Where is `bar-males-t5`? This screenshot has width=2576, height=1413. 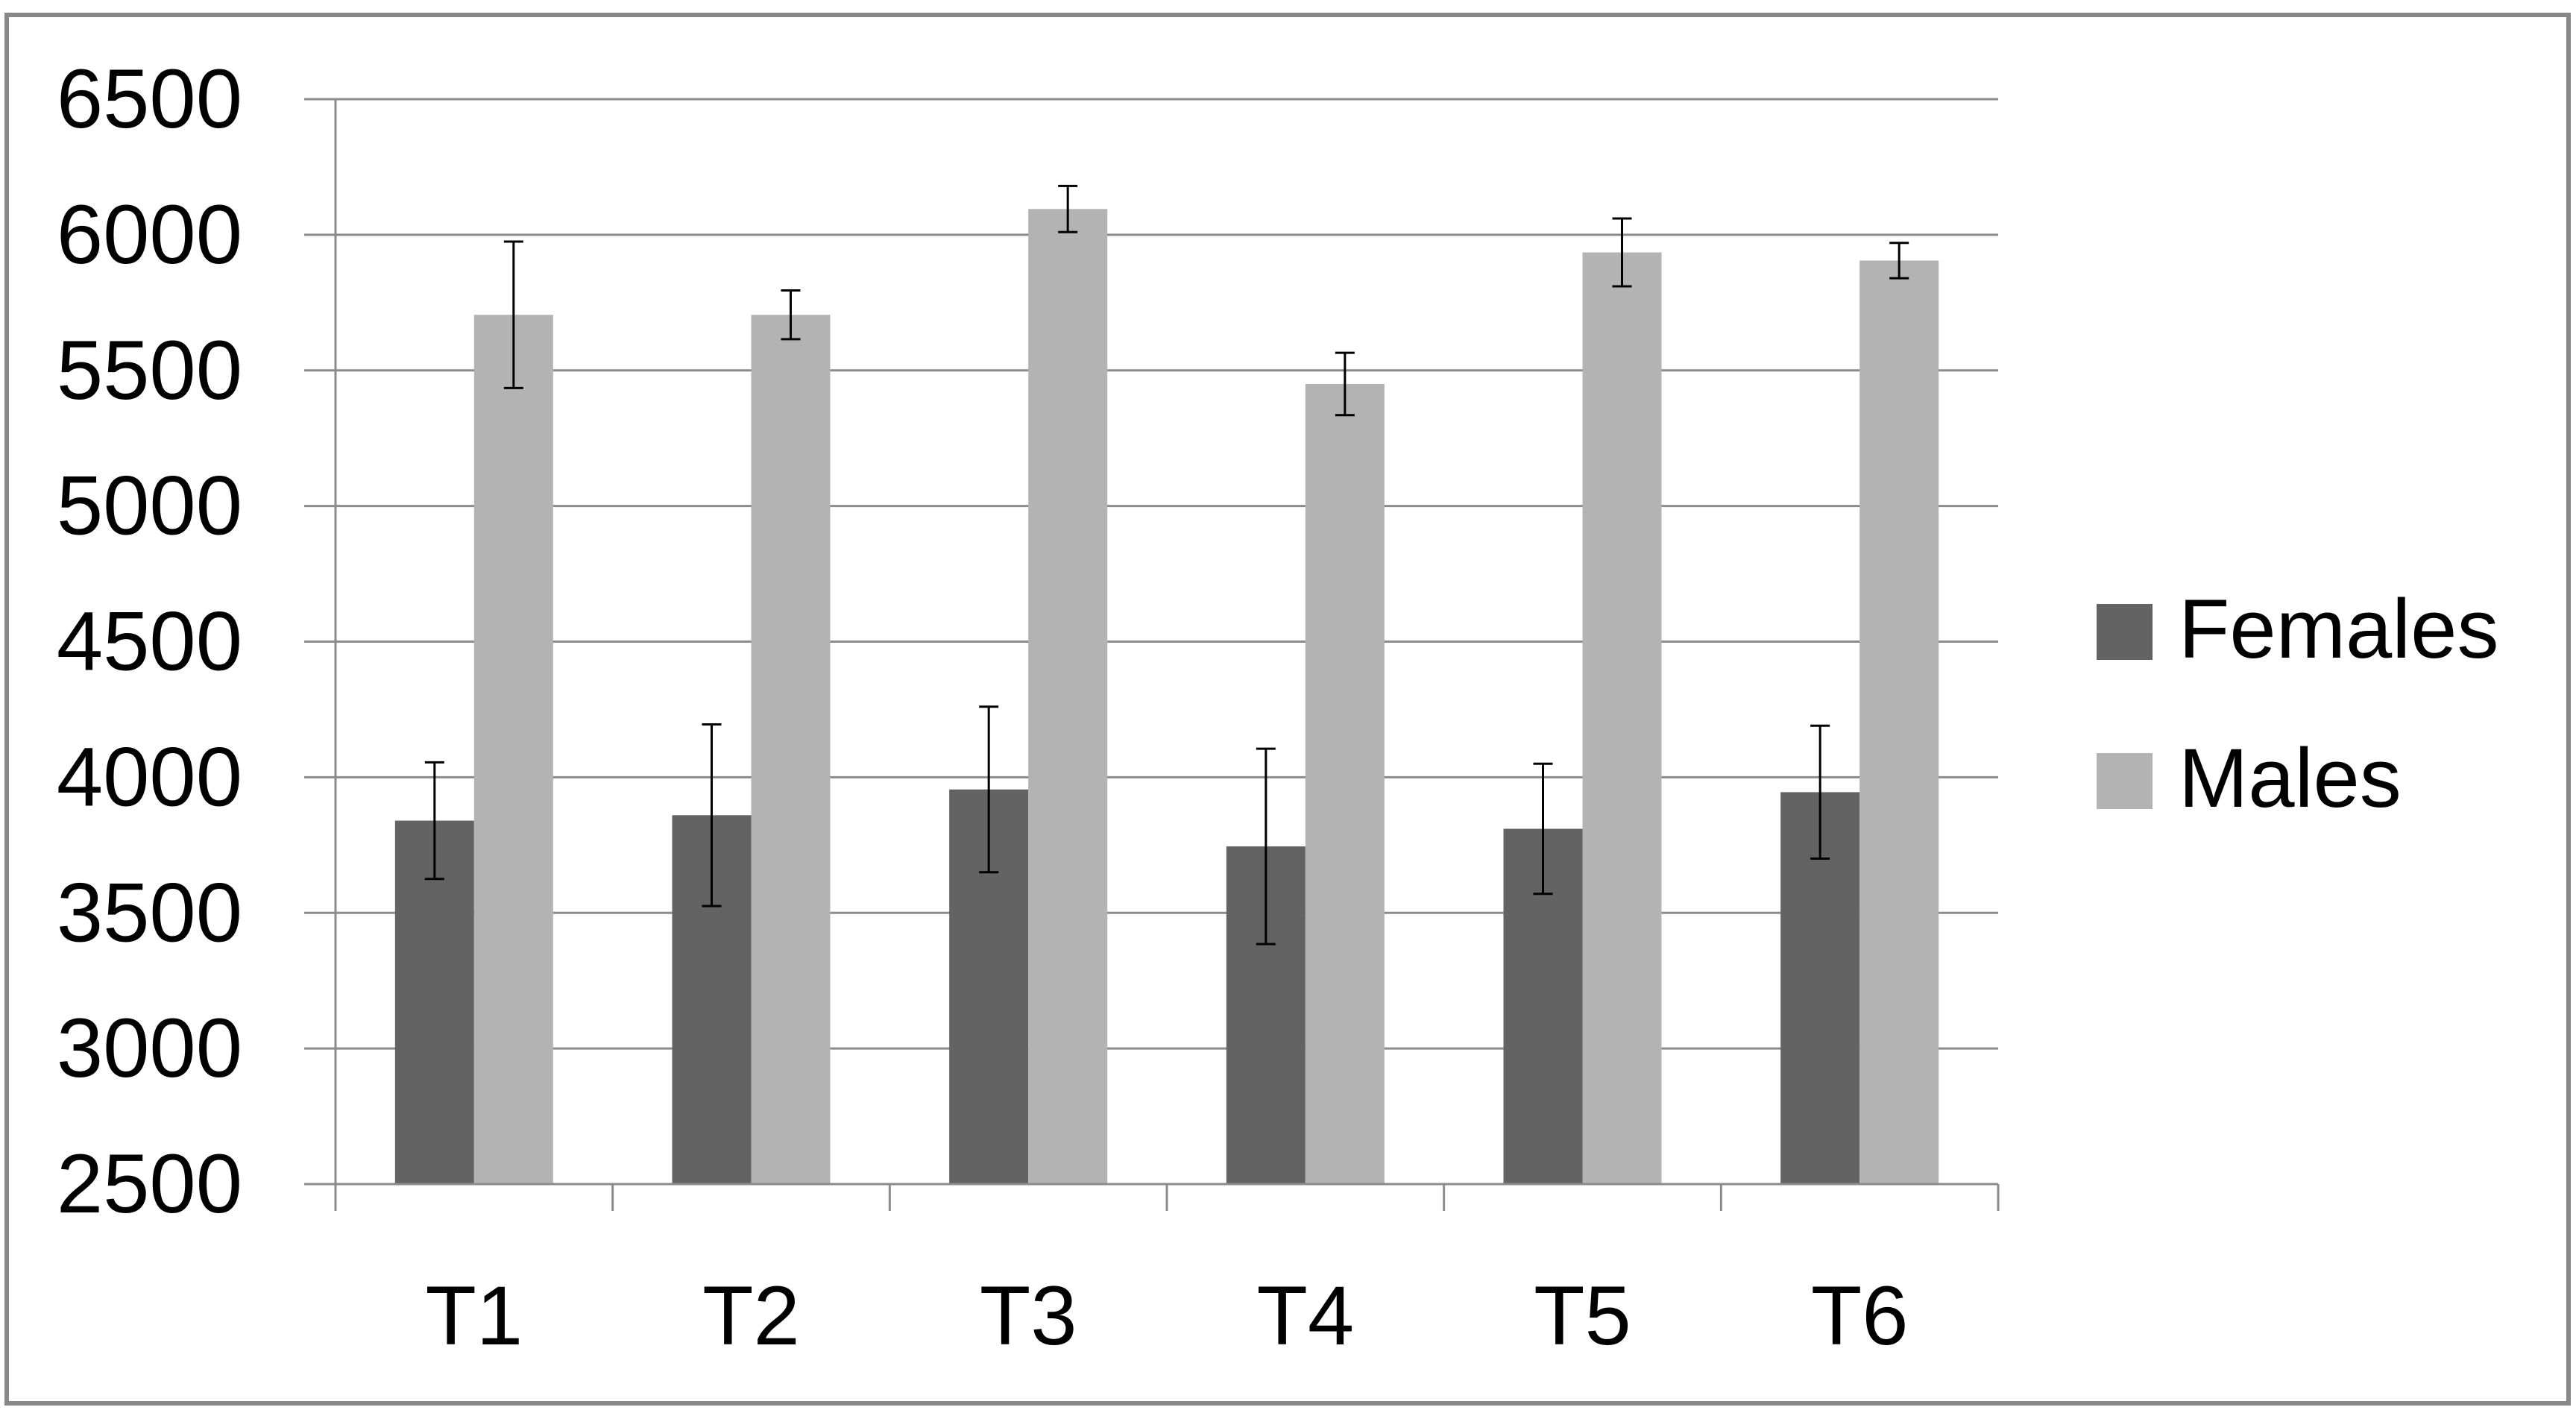 bar-males-t5 is located at coordinates (1622, 718).